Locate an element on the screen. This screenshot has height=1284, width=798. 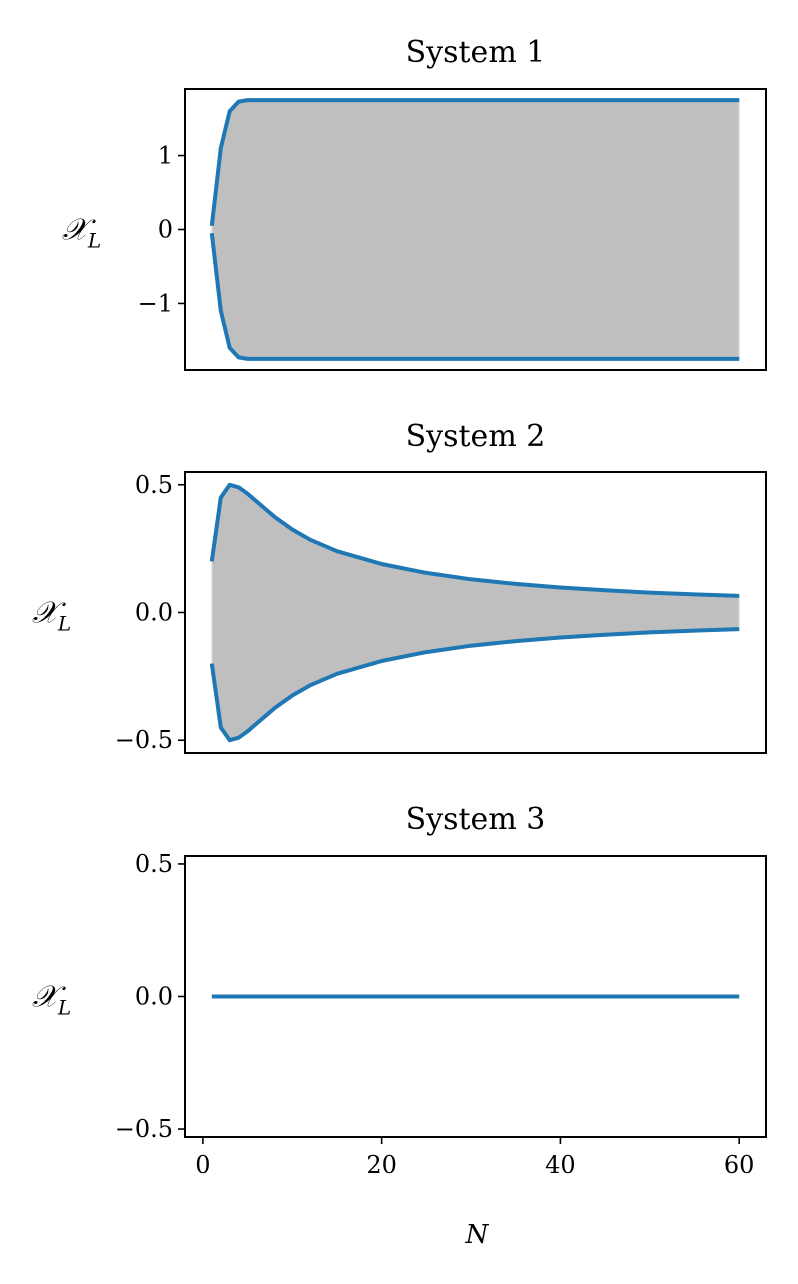
y-tick-label: 0 is located at coordinates (165, 230).